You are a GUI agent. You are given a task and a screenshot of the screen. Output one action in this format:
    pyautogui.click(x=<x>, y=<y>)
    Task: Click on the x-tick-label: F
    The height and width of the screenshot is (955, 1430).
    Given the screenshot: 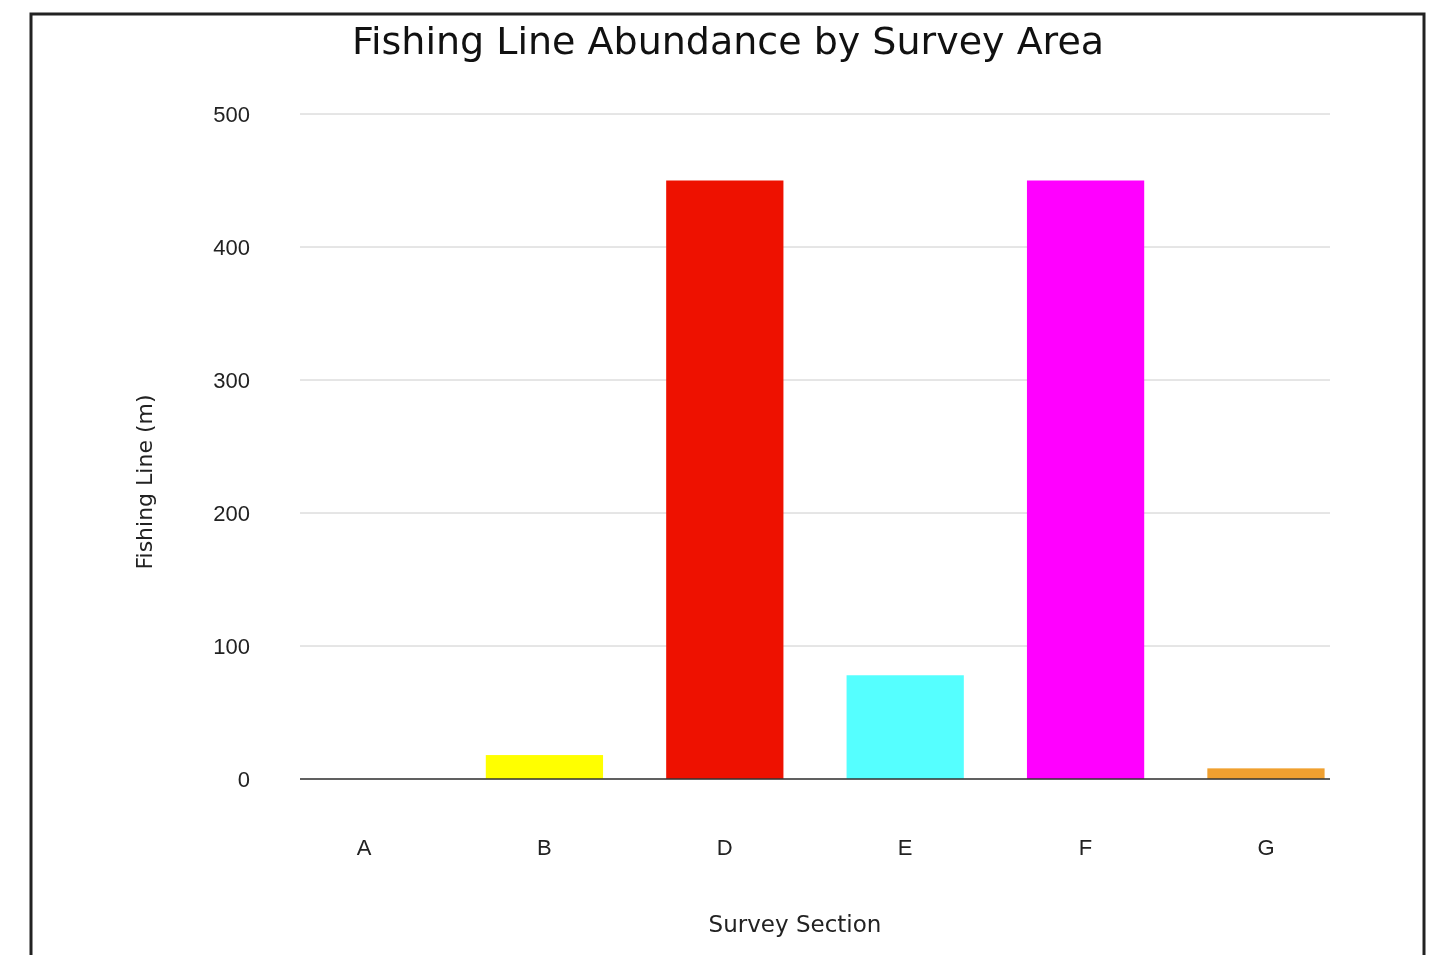 What is the action you would take?
    pyautogui.click(x=1085, y=847)
    